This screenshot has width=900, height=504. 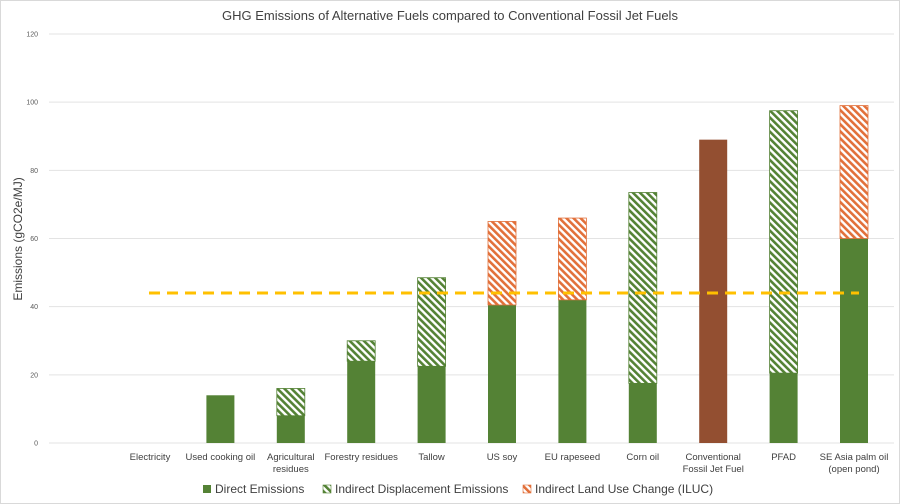 What do you see at coordinates (36, 444) in the screenshot?
I see `y-tick-label: 0` at bounding box center [36, 444].